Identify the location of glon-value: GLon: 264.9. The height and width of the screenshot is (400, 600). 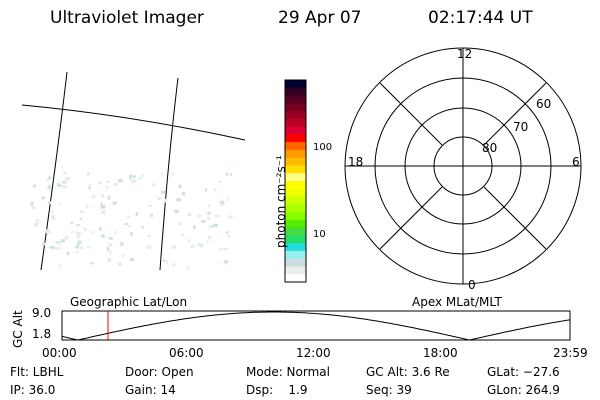
(523, 390).